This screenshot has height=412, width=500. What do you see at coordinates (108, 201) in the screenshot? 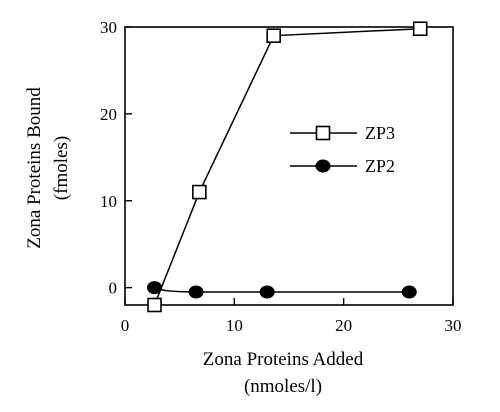
I see `y-tick-label: 10` at bounding box center [108, 201].